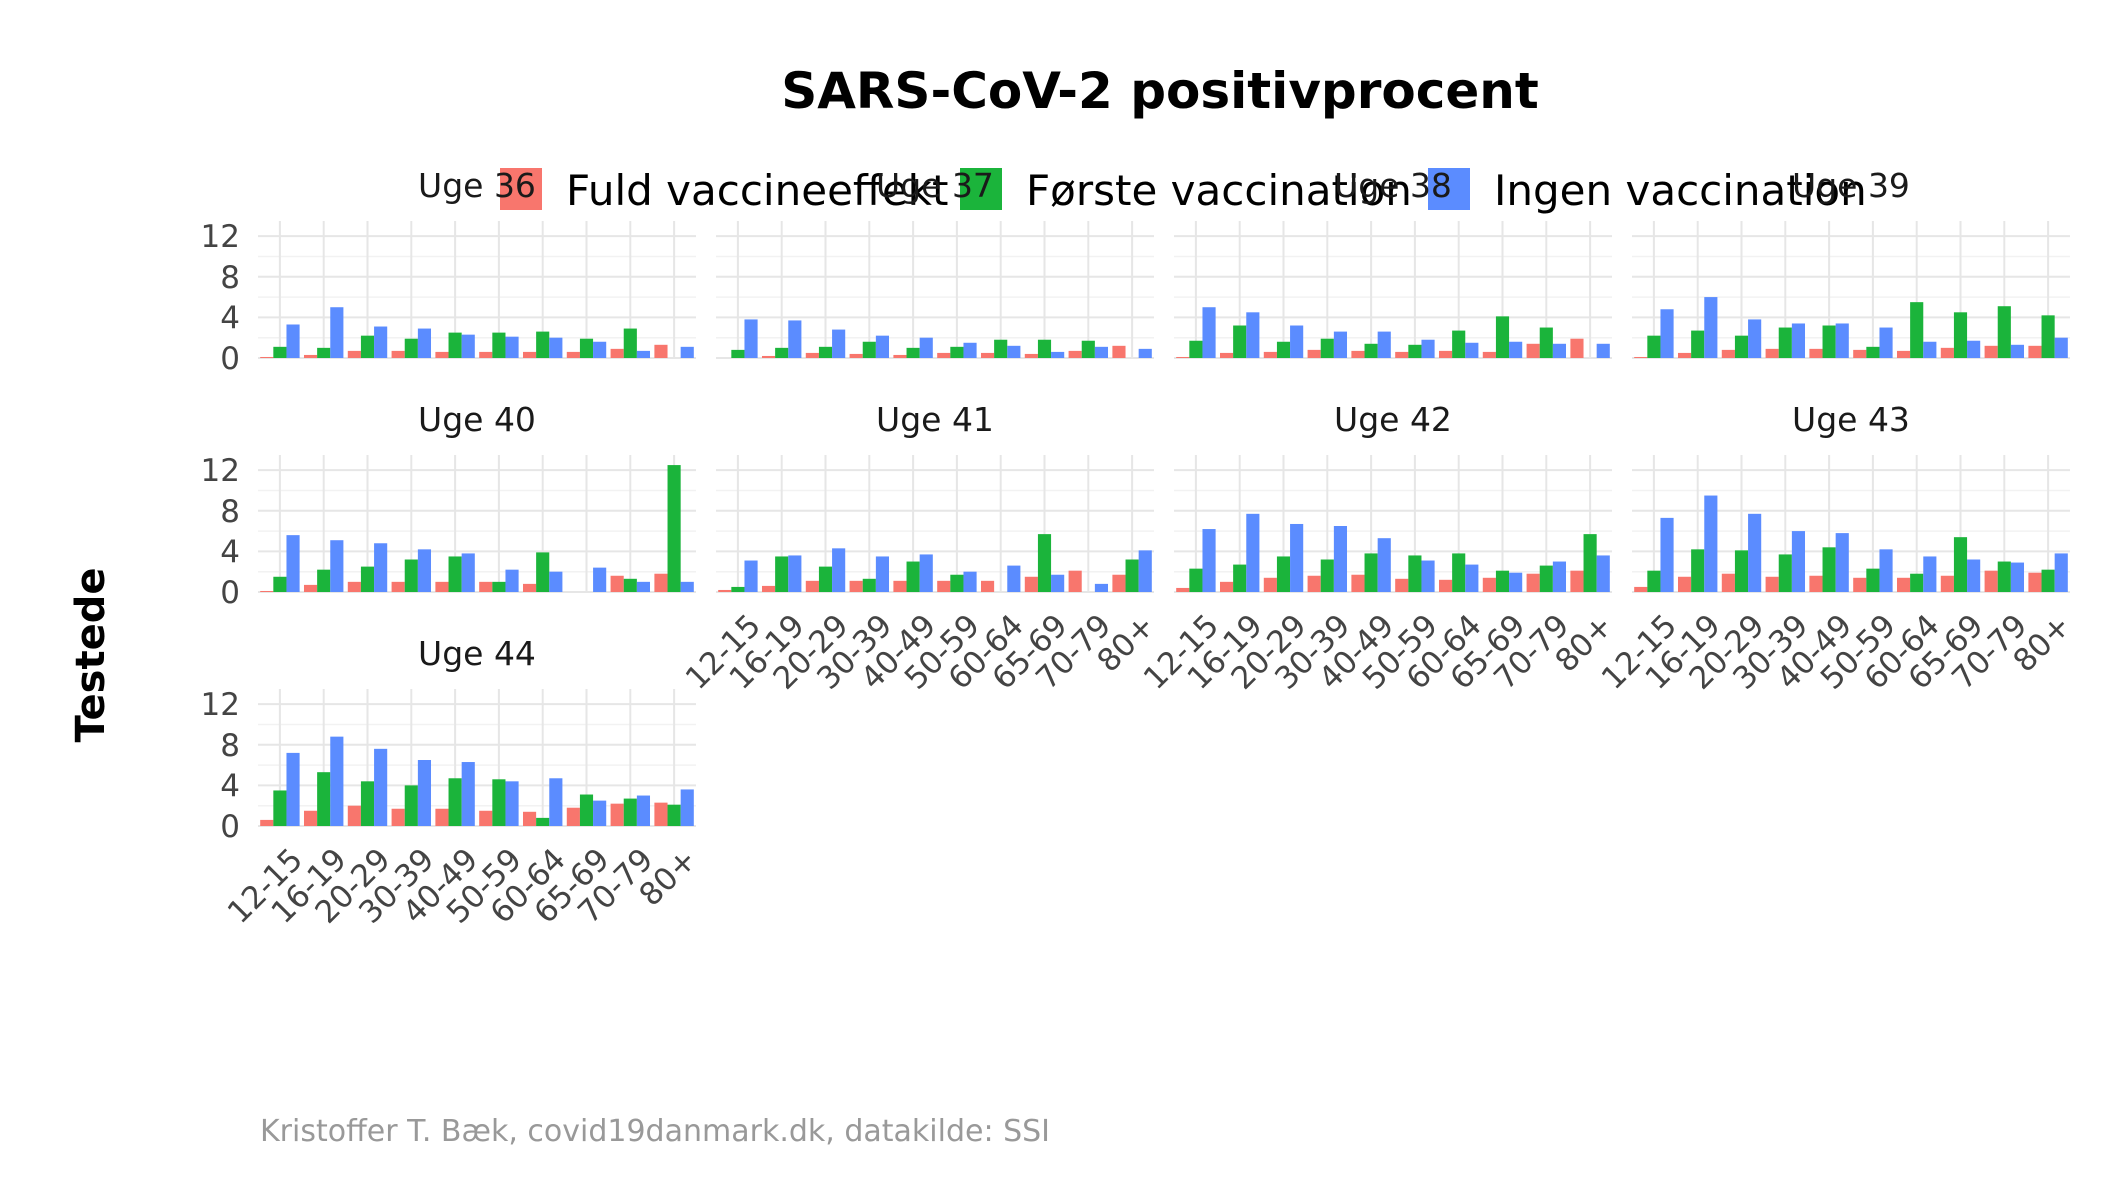  I want to click on y-axis-label: Testede, so click(91, 655).